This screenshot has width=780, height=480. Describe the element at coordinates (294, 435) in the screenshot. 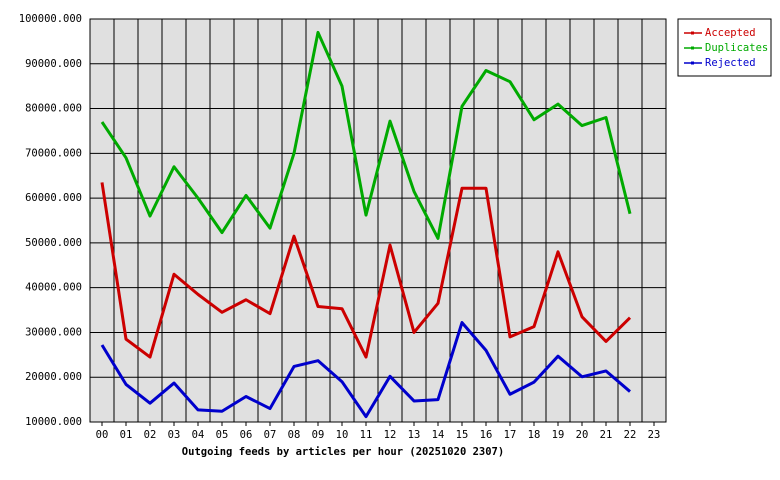

I see `x-tick-label: 08` at that location.